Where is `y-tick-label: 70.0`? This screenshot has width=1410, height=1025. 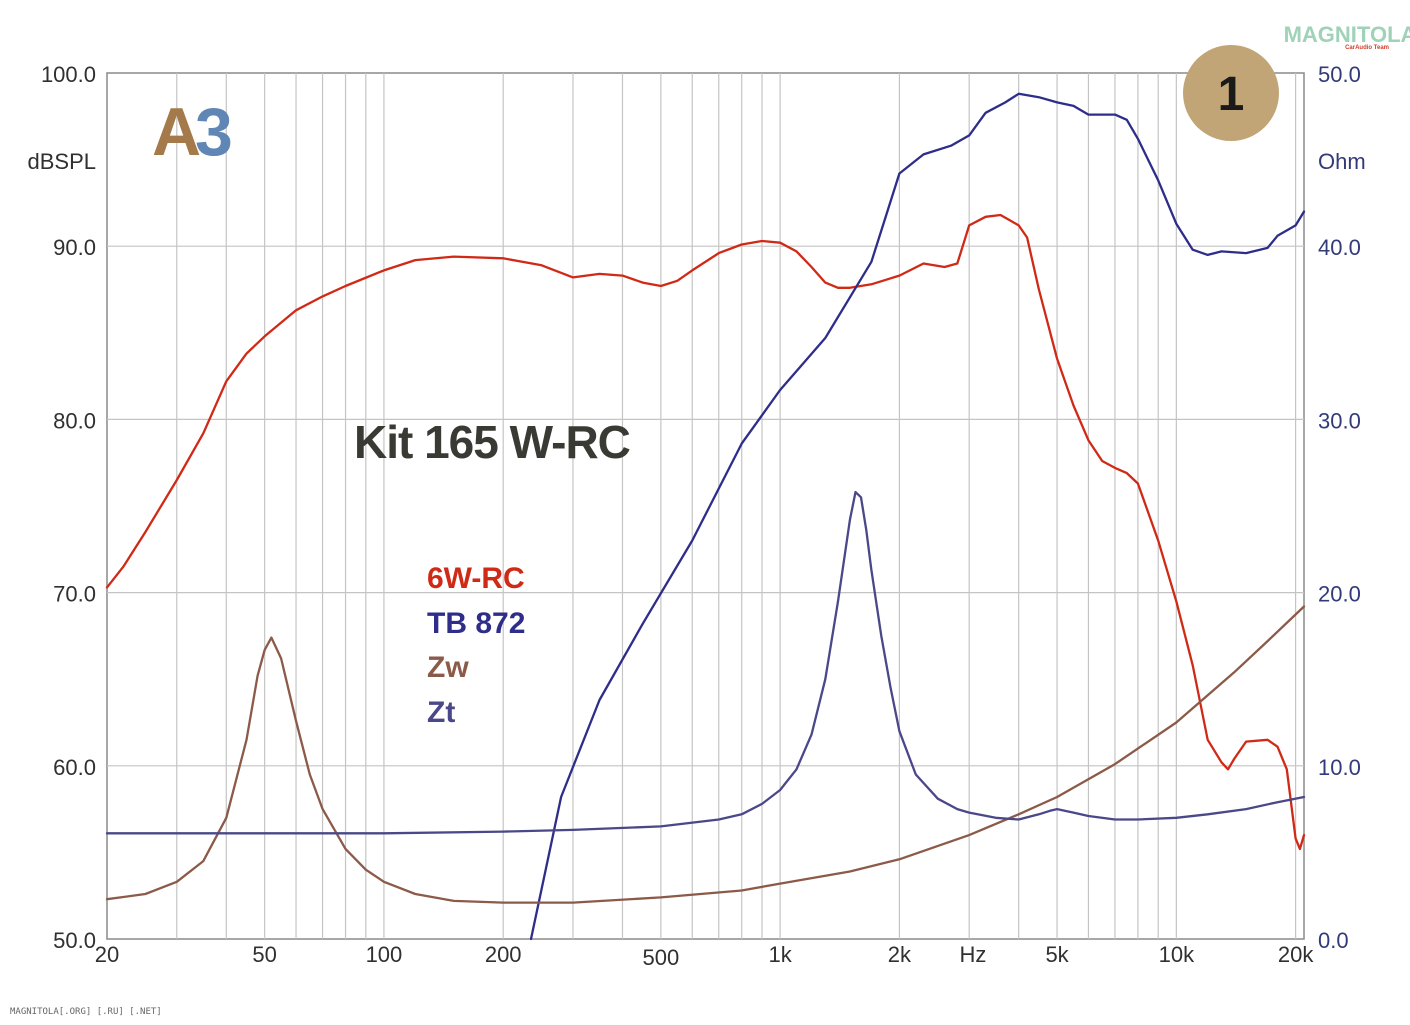 y-tick-label: 70.0 is located at coordinates (74, 594).